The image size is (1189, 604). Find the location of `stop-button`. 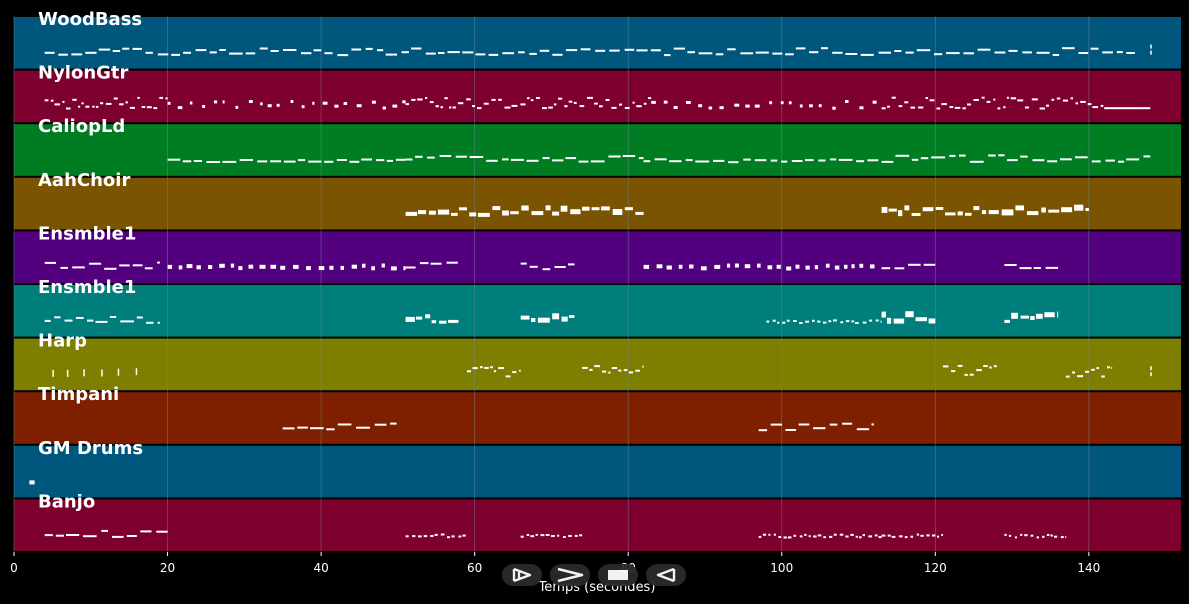

stop-button is located at coordinates (618, 575).